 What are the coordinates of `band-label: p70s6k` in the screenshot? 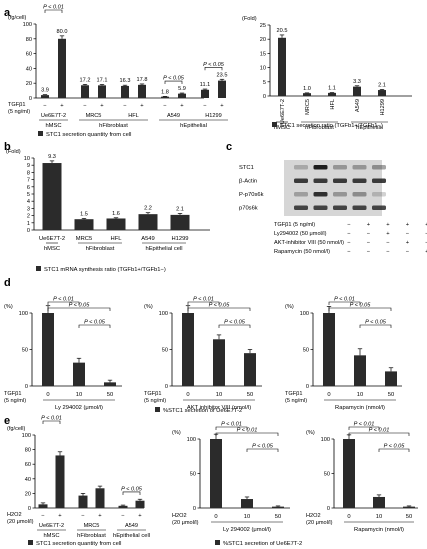 It's located at (248, 209).